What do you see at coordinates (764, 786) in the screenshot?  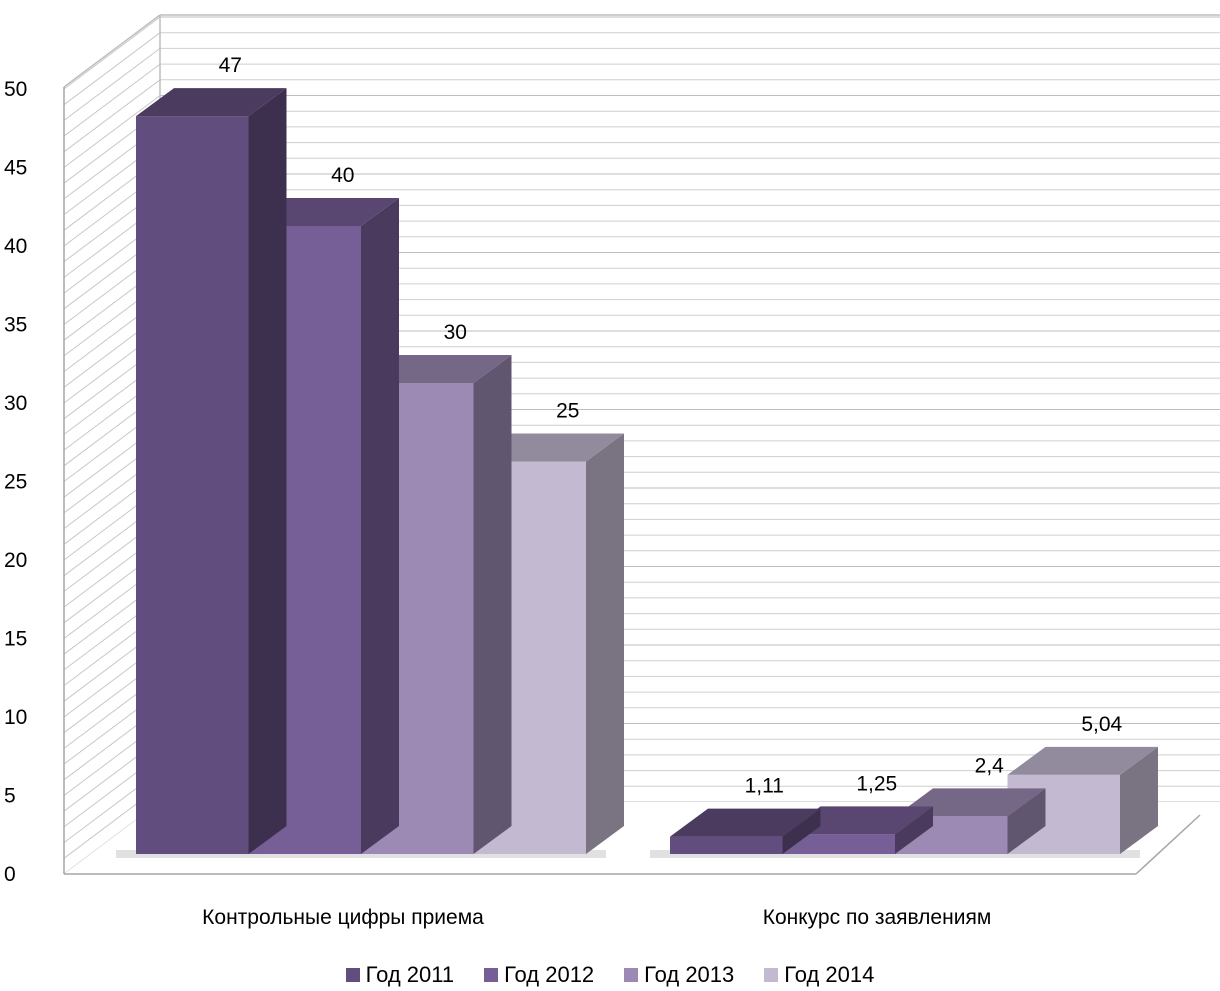 I see `data-label: 1,11` at bounding box center [764, 786].